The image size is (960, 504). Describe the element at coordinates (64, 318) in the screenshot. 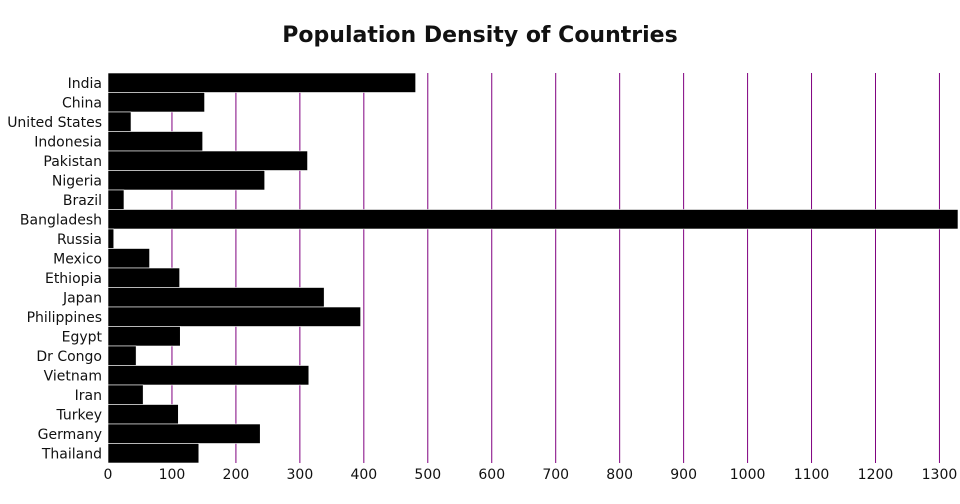

I see `y-tick-label: Philippines` at that location.